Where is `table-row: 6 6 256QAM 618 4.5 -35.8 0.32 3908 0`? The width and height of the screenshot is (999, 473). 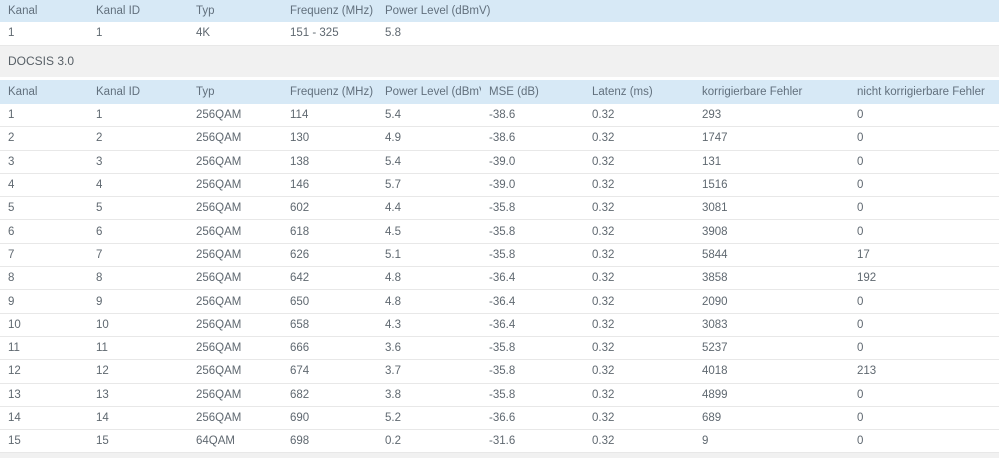 table-row: 6 6 256QAM 618 4.5 -35.8 0.32 3908 0 is located at coordinates (499, 231).